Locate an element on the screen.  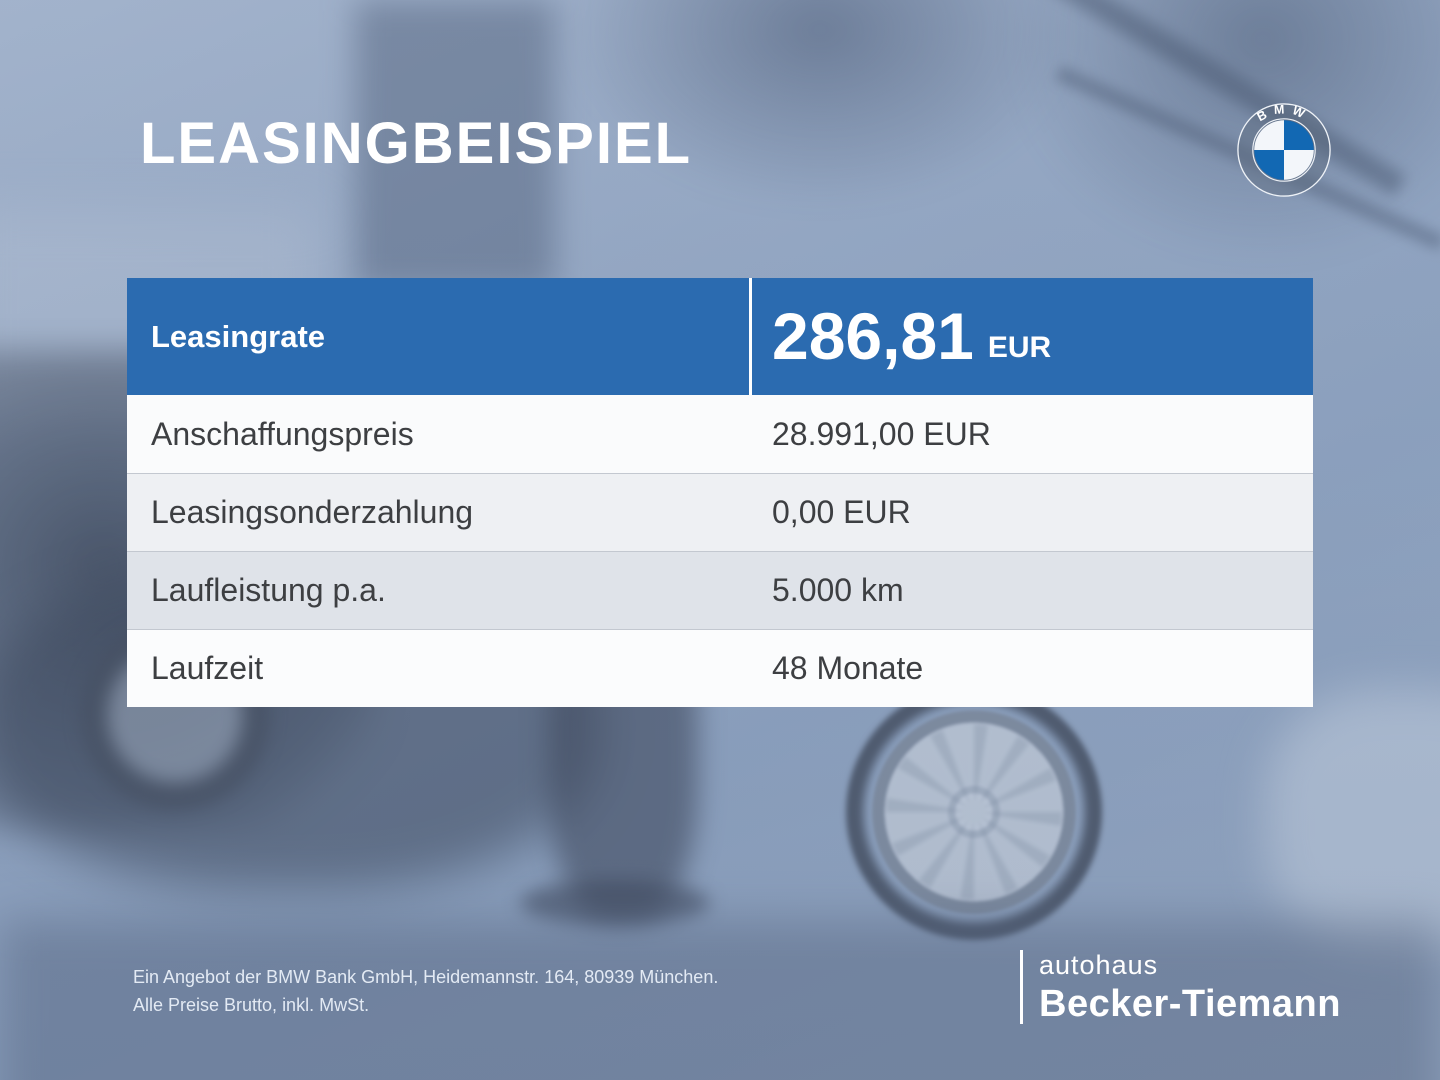
bg-branch is located at coordinates (1160, 98).